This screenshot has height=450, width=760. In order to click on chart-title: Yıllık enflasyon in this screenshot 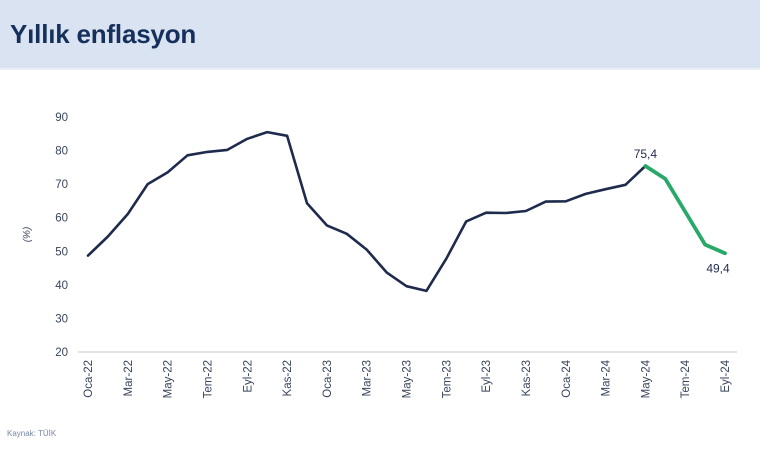, I will do `click(103, 33)`.